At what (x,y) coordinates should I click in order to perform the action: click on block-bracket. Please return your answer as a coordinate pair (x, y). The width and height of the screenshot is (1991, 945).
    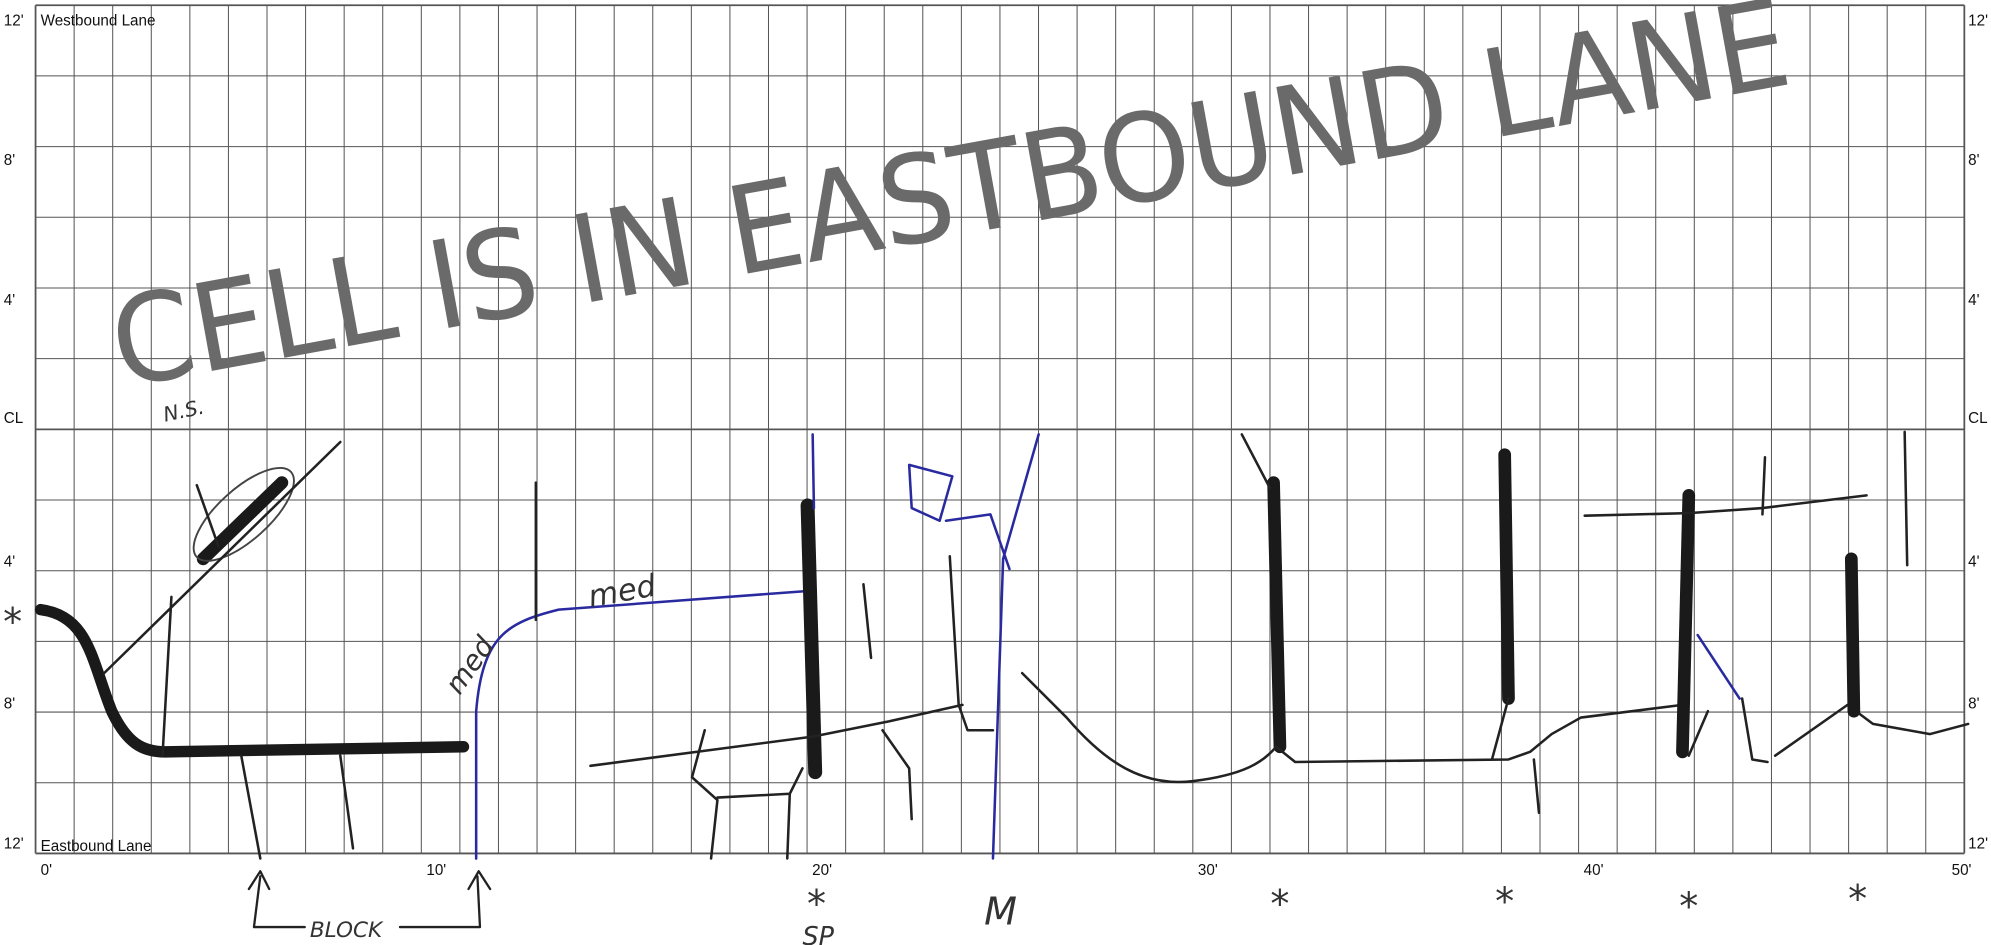
    Looking at the image, I should click on (369, 899).